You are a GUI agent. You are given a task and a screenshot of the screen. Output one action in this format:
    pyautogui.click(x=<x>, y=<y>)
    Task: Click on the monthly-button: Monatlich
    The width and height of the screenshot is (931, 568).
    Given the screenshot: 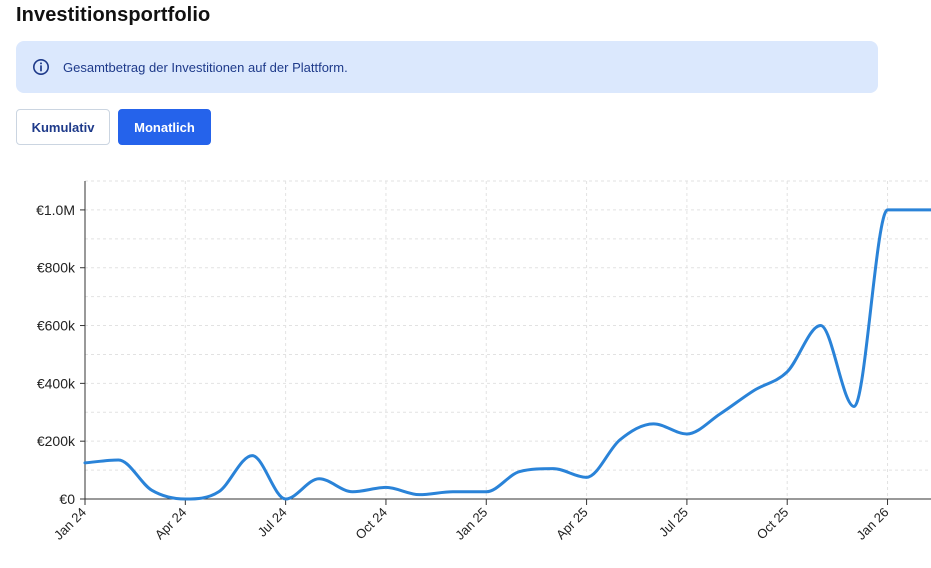 What is the action you would take?
    pyautogui.click(x=164, y=127)
    